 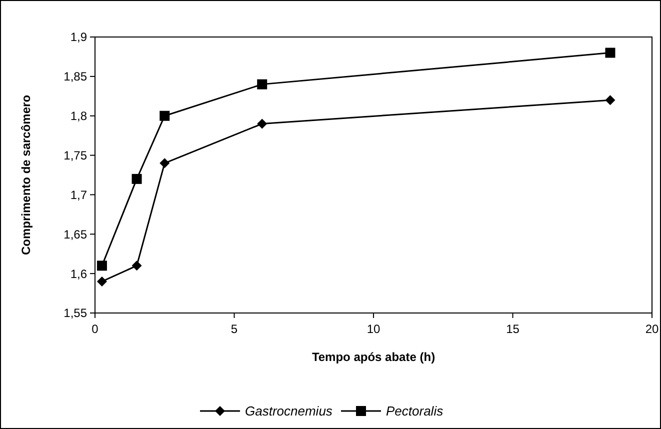 I want to click on y-tick-label: 1,9, so click(x=79, y=37).